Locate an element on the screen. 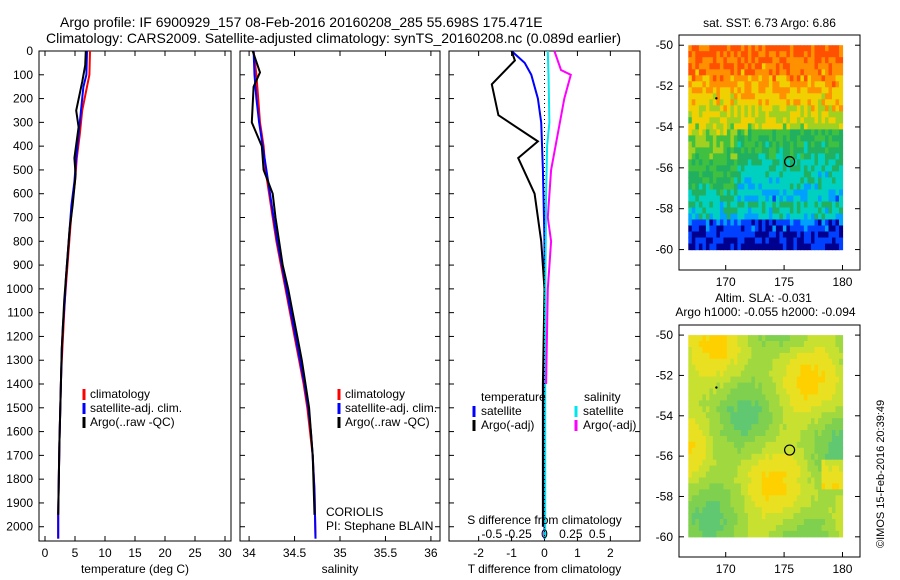 Image resolution: width=900 pixels, height=580 pixels. x-tick-label: 0 is located at coordinates (45, 553).